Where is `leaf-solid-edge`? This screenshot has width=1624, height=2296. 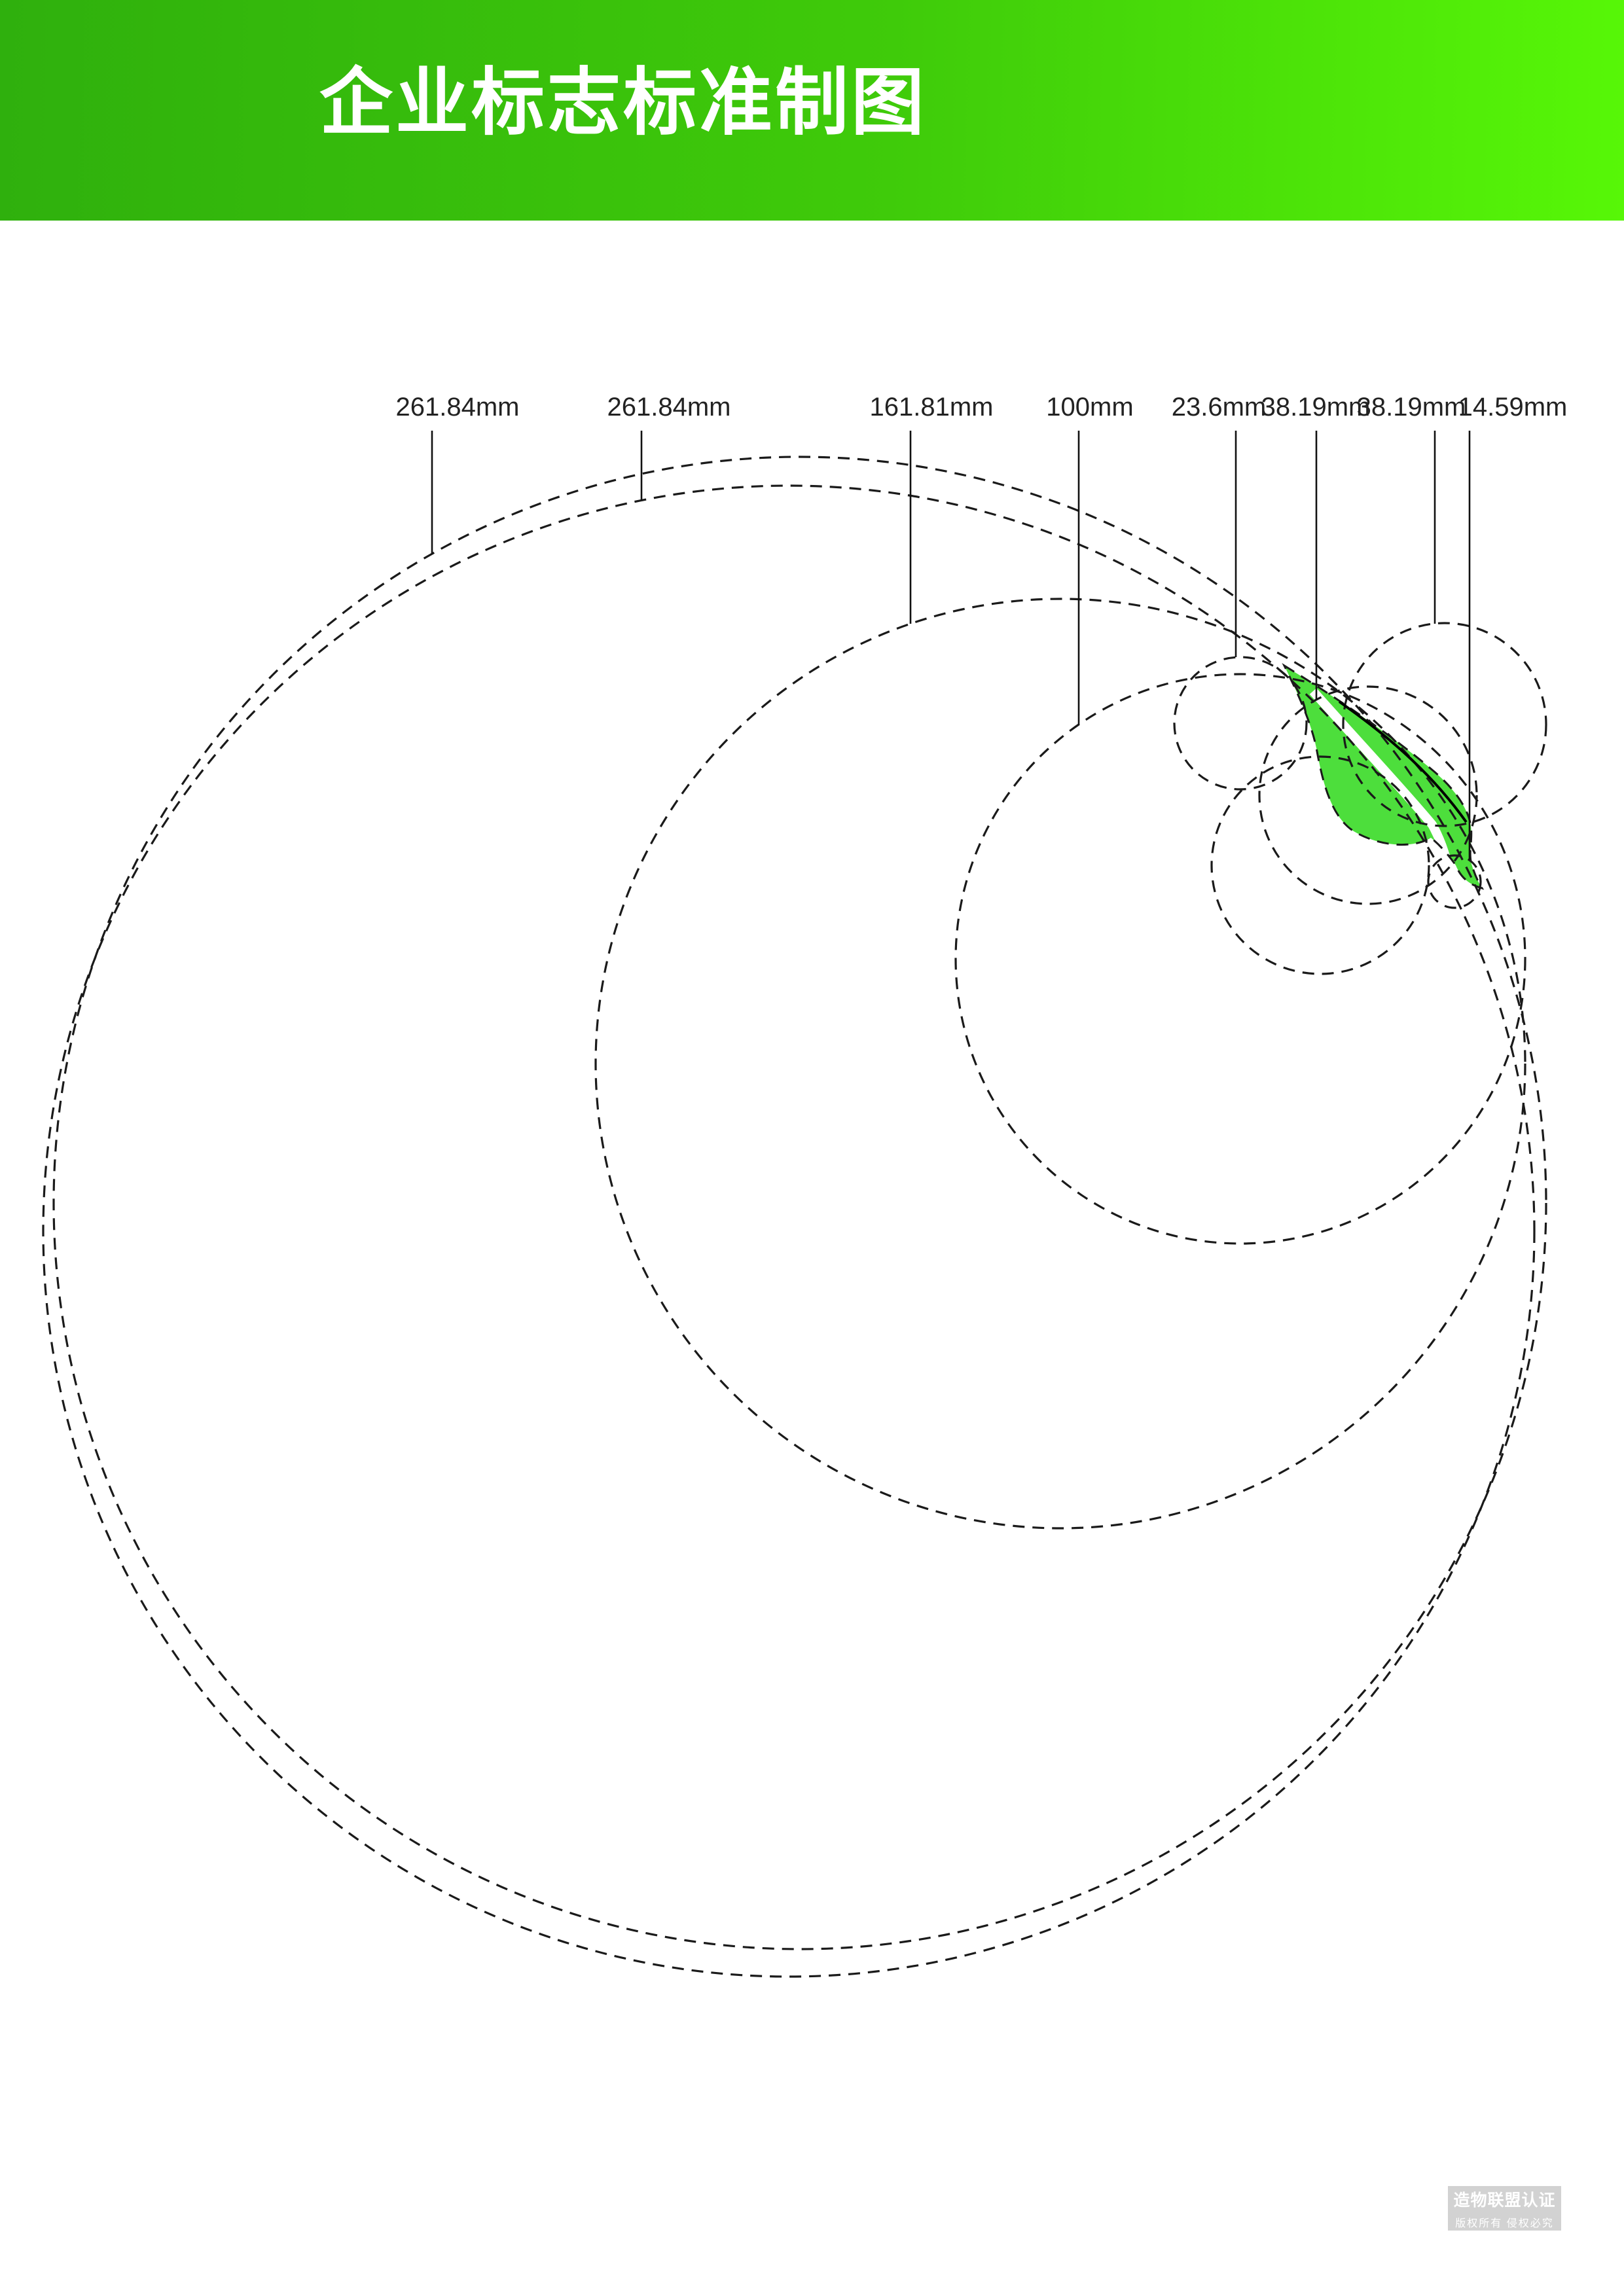
leaf-solid-edge is located at coordinates (1403, 761).